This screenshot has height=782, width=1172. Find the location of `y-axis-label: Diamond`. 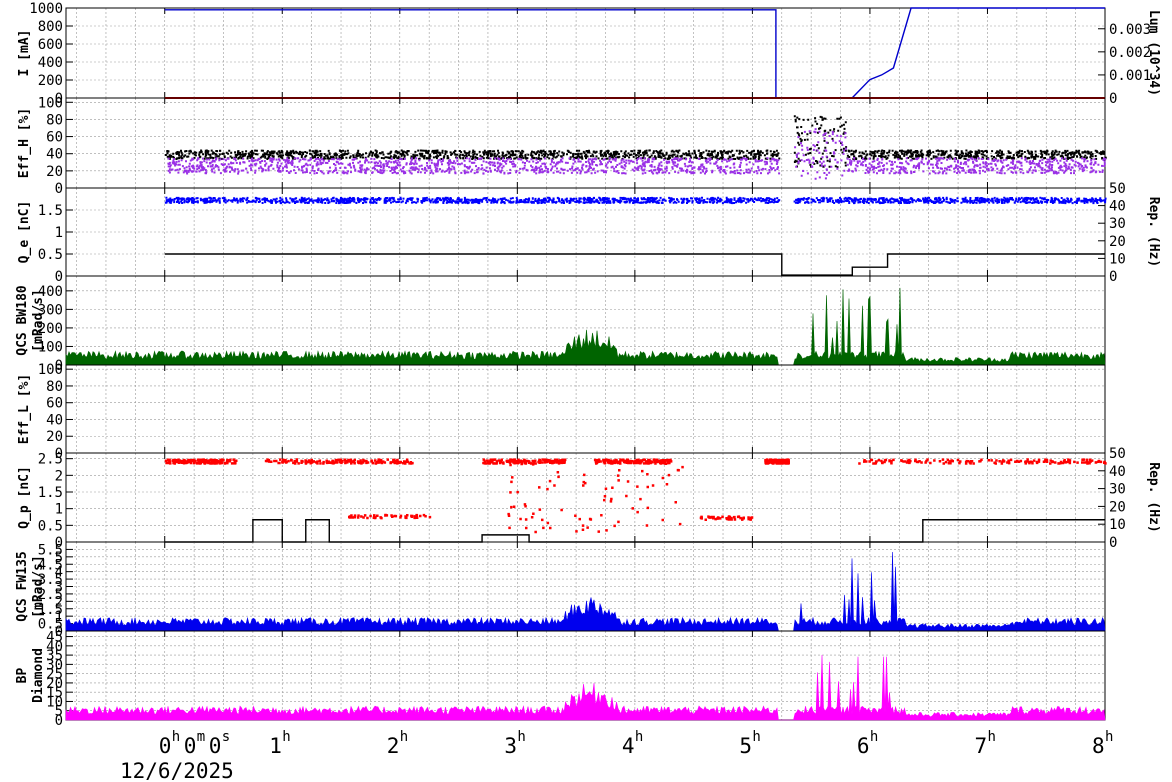

y-axis-label: Diamond is located at coordinates (38, 675).